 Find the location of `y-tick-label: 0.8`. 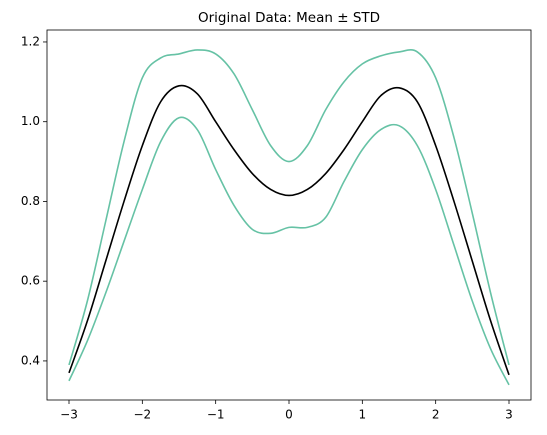

y-tick-label: 0.8 is located at coordinates (30, 201).